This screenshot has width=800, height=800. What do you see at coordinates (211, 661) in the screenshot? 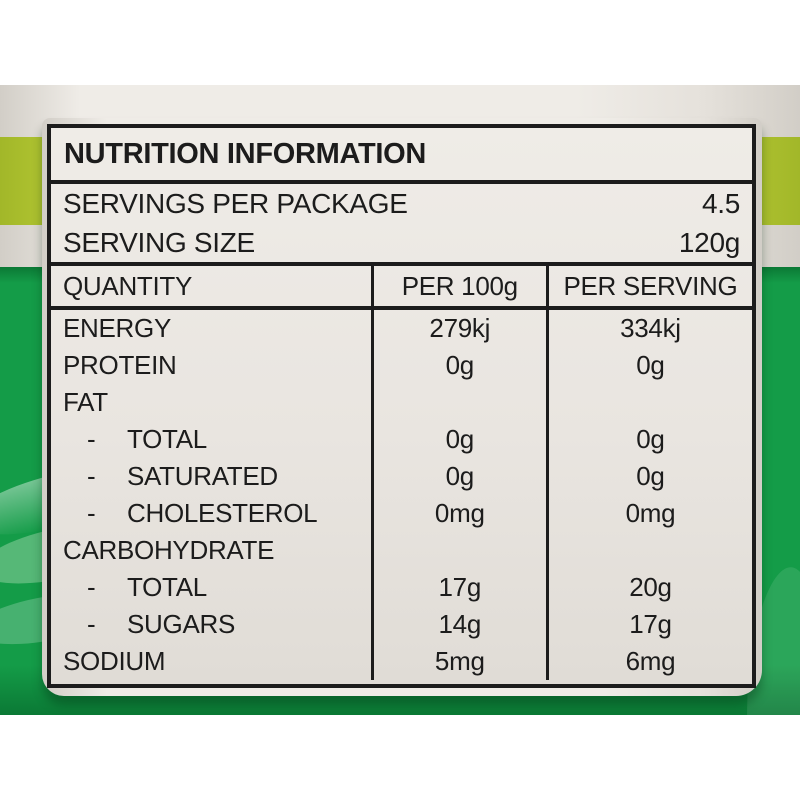
I see `nutrient-label-sodium-9: SODIUM` at bounding box center [211, 661].